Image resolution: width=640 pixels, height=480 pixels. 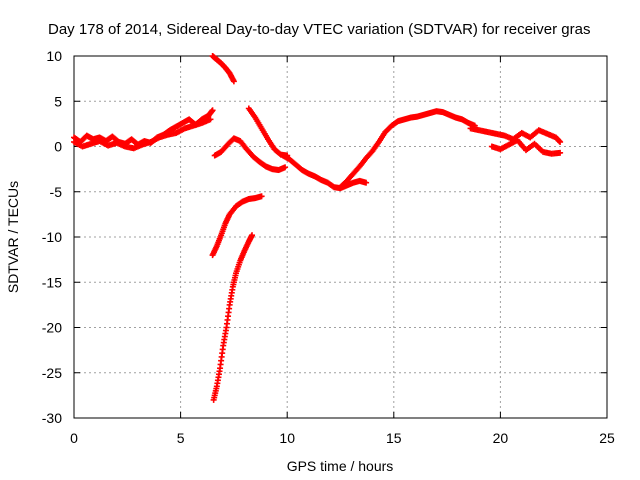 What do you see at coordinates (52, 282) in the screenshot?
I see `y-tick-label: -15` at bounding box center [52, 282].